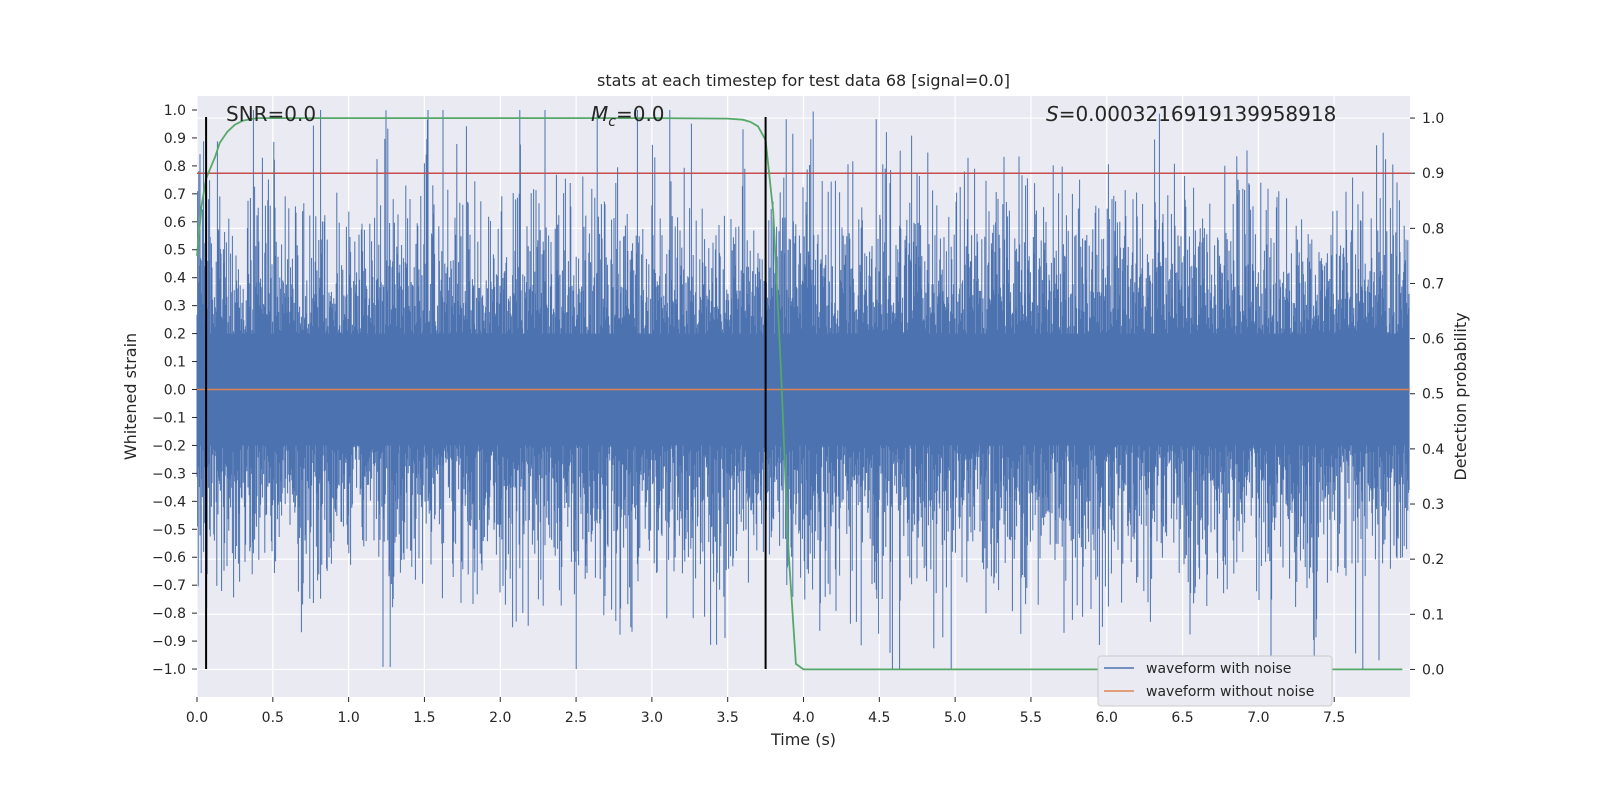 The image size is (1600, 800). Describe the element at coordinates (271, 114) in the screenshot. I see `snr-annotation: SNR=0.0` at that location.